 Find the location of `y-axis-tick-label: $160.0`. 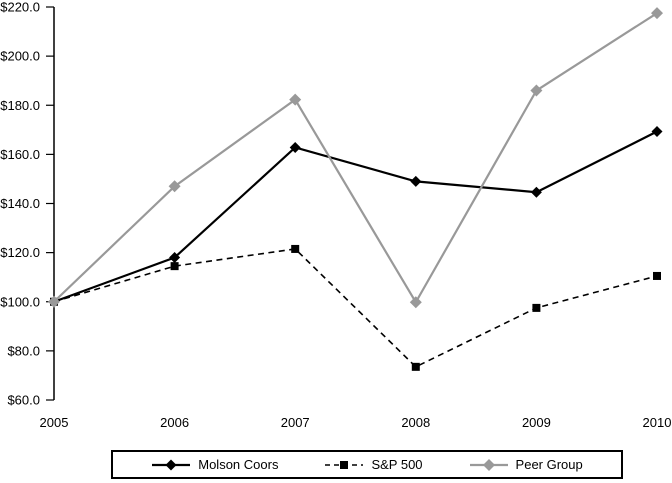

y-axis-tick-label: $160.0 is located at coordinates (20, 154).